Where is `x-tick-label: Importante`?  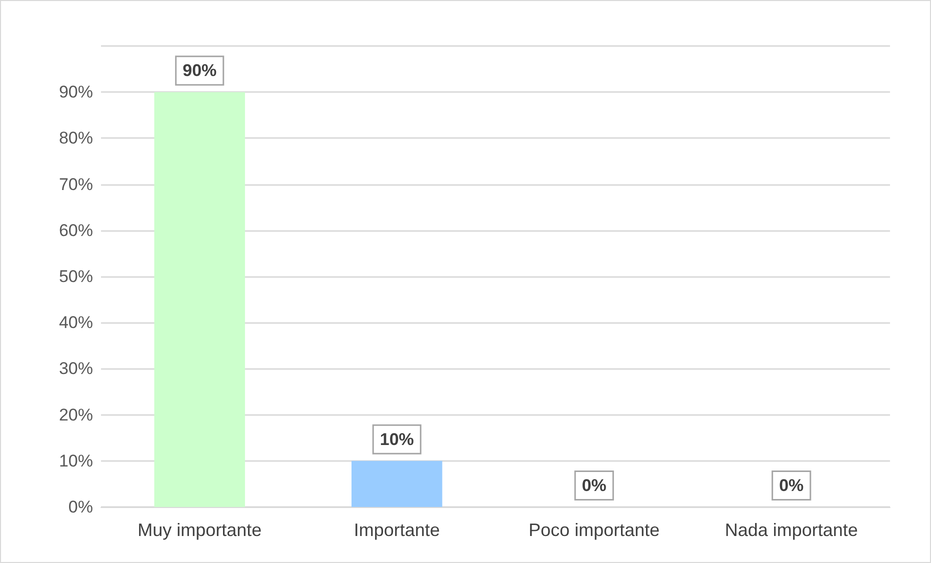 x-tick-label: Importante is located at coordinates (397, 530).